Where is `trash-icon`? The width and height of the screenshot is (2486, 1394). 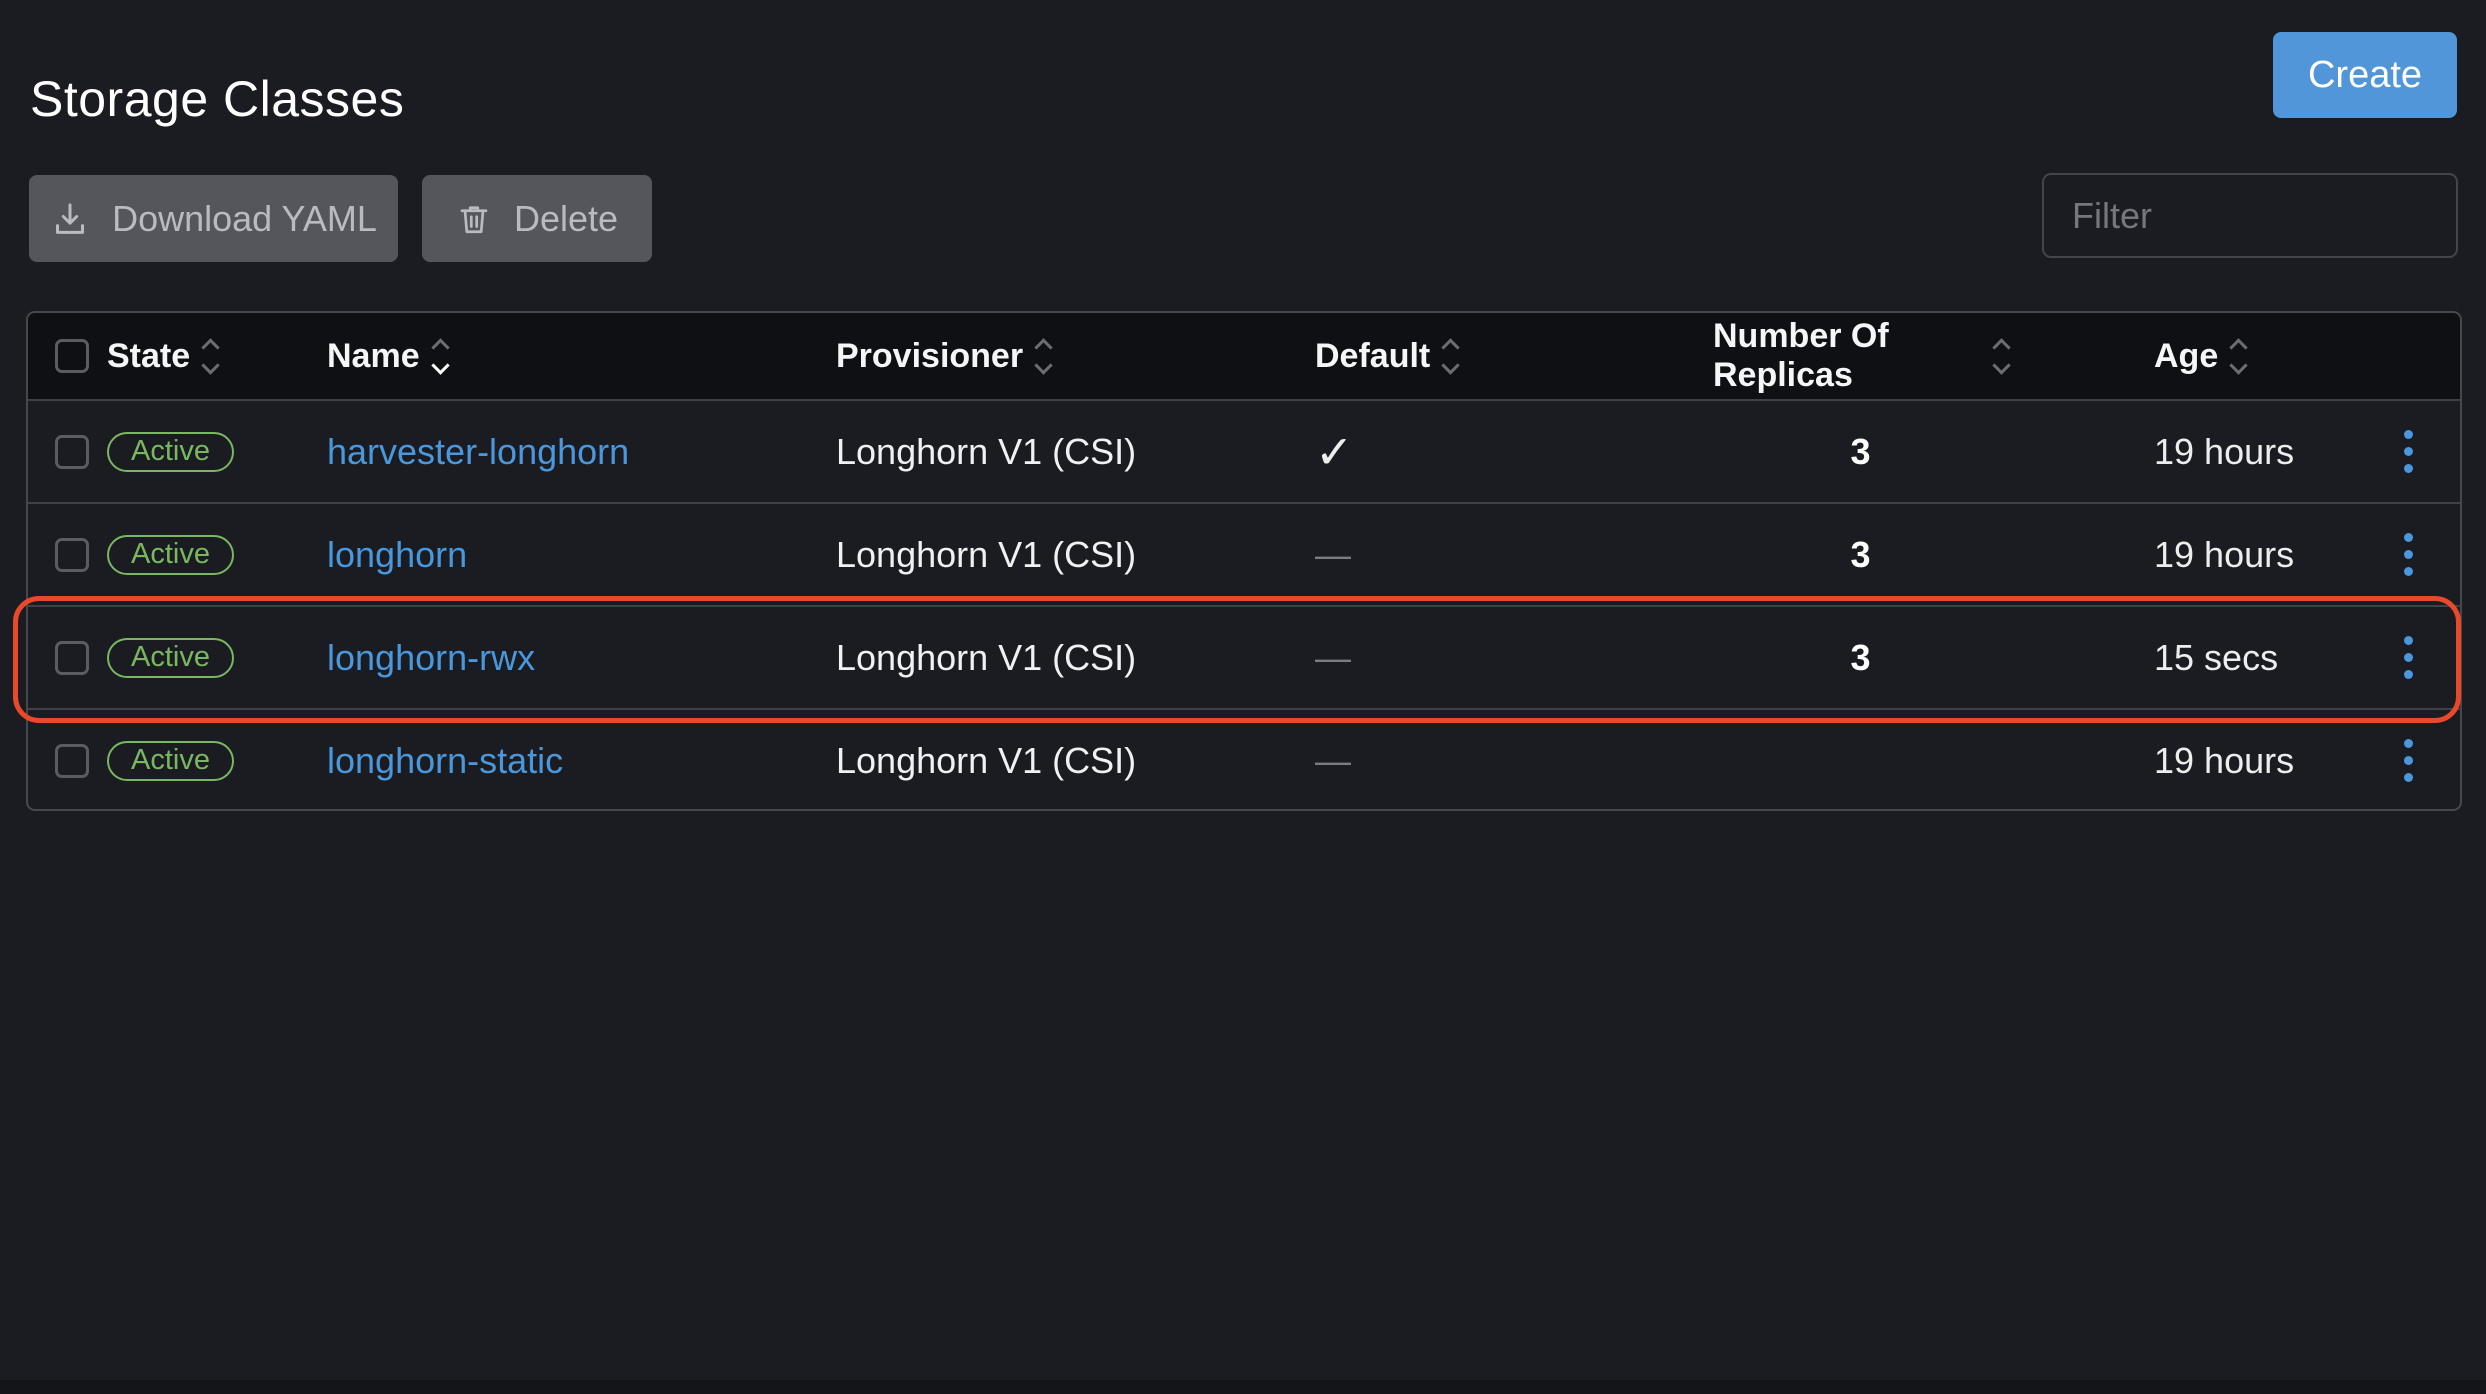 trash-icon is located at coordinates (474, 219).